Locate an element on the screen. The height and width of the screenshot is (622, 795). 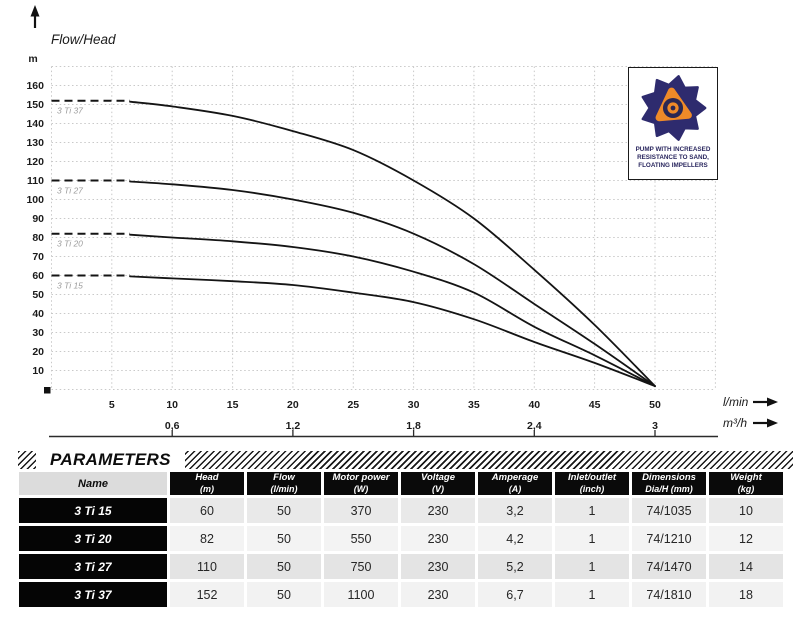
table-cell: 6,7 is located at coordinates (515, 594).